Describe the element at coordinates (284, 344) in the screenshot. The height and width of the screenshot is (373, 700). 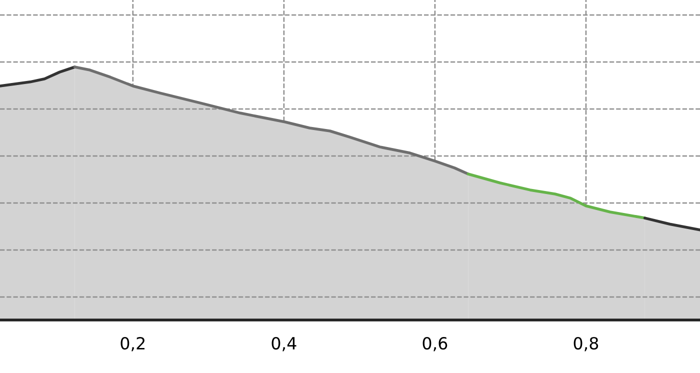
I see `x-tick-label: 0,4` at that location.